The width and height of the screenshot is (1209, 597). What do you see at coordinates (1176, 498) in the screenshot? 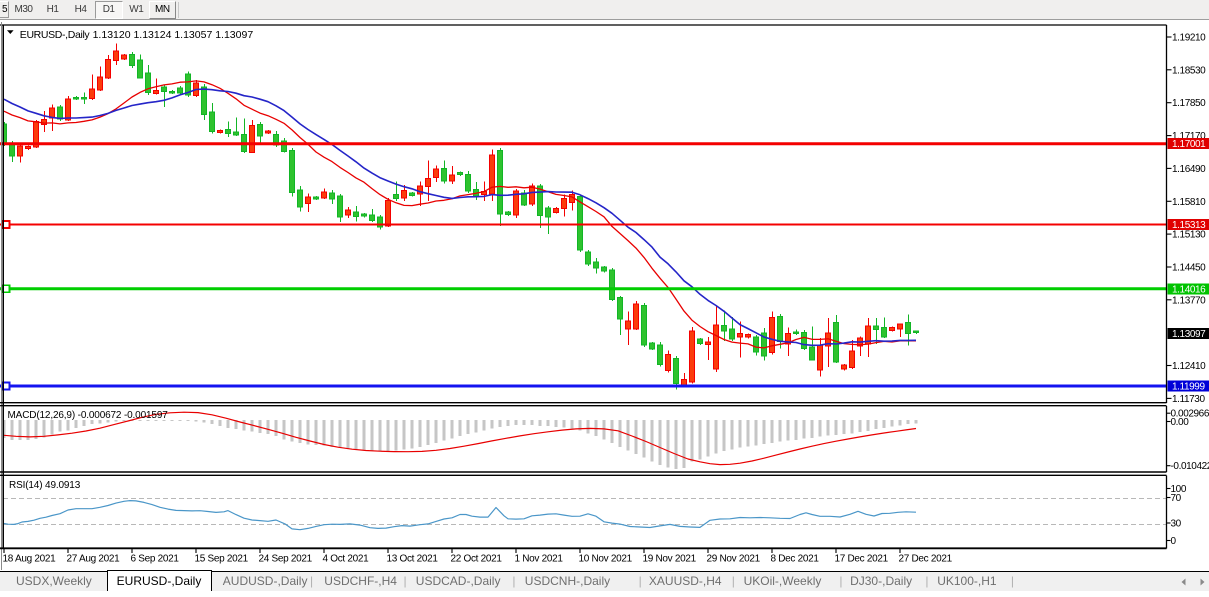
I see `svg-text: 70` at bounding box center [1176, 498].